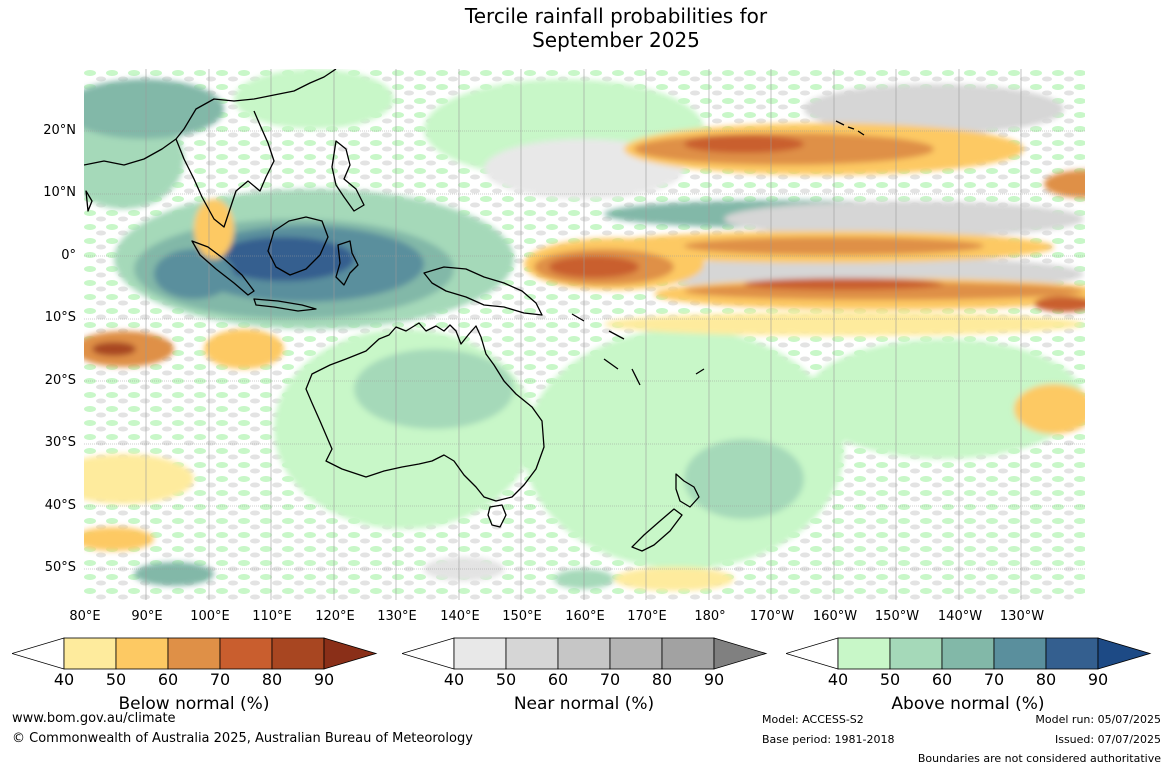  What do you see at coordinates (68, 255) in the screenshot?
I see `lat-label-0: 0°` at bounding box center [68, 255].